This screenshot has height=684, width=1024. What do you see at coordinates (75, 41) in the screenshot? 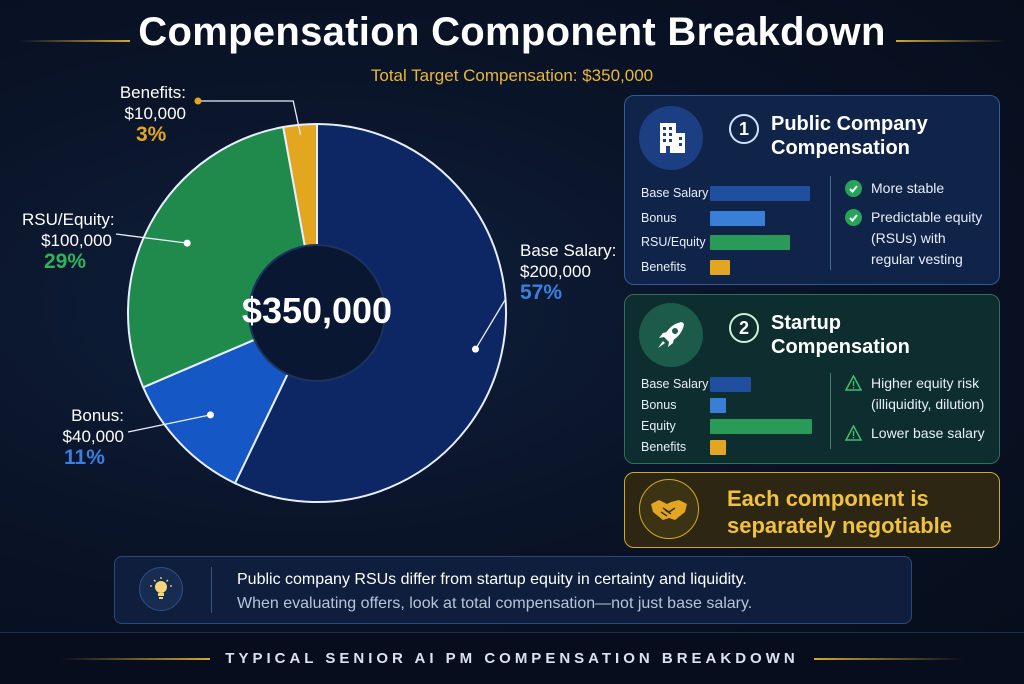
I see `title-decor-left` at bounding box center [75, 41].